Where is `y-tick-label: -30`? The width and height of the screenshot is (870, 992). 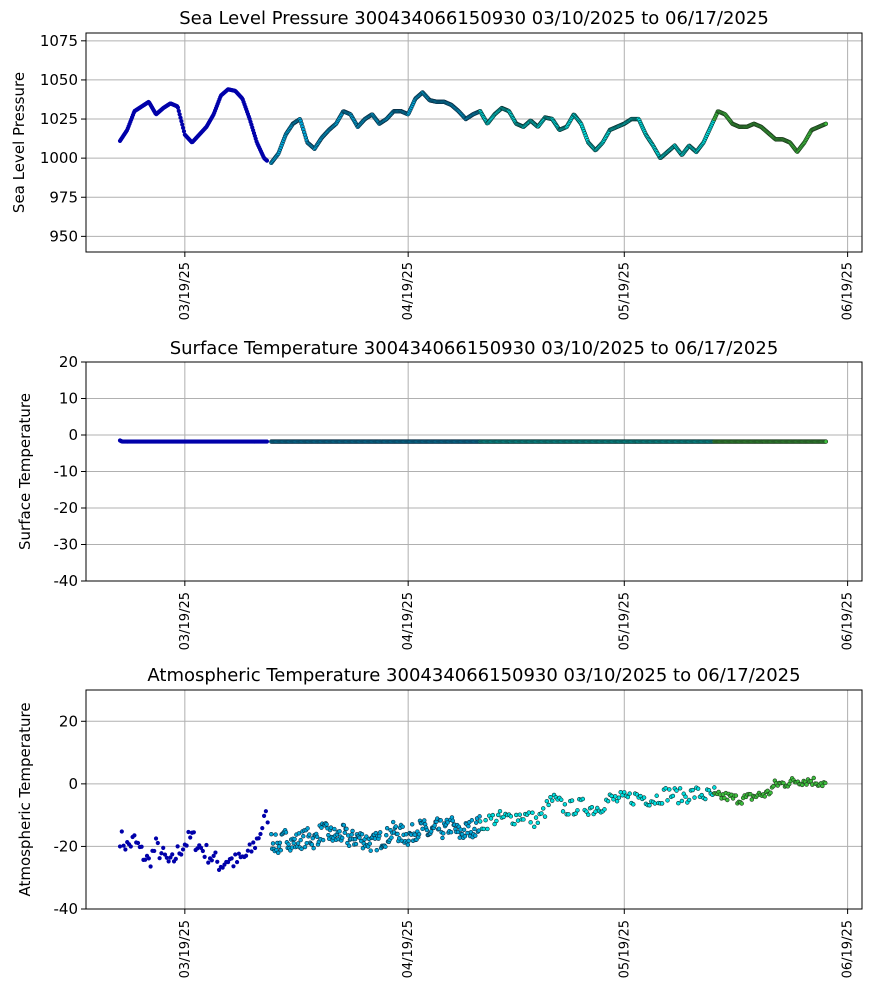 y-tick-label: -30 is located at coordinates (66, 545).